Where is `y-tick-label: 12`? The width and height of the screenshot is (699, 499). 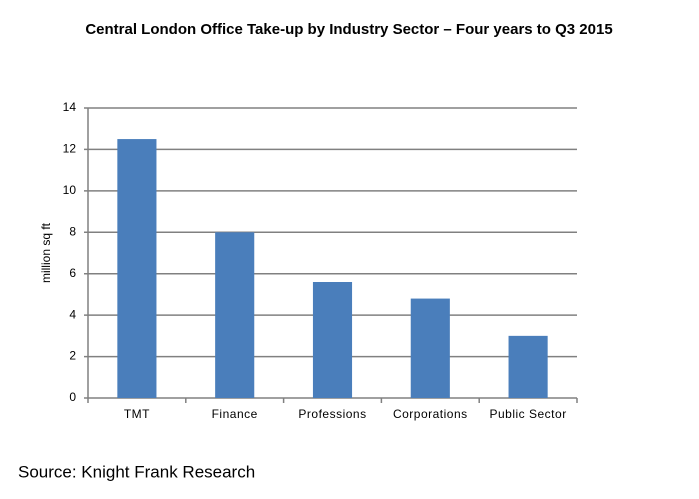
y-tick-label: 12 is located at coordinates (70, 149).